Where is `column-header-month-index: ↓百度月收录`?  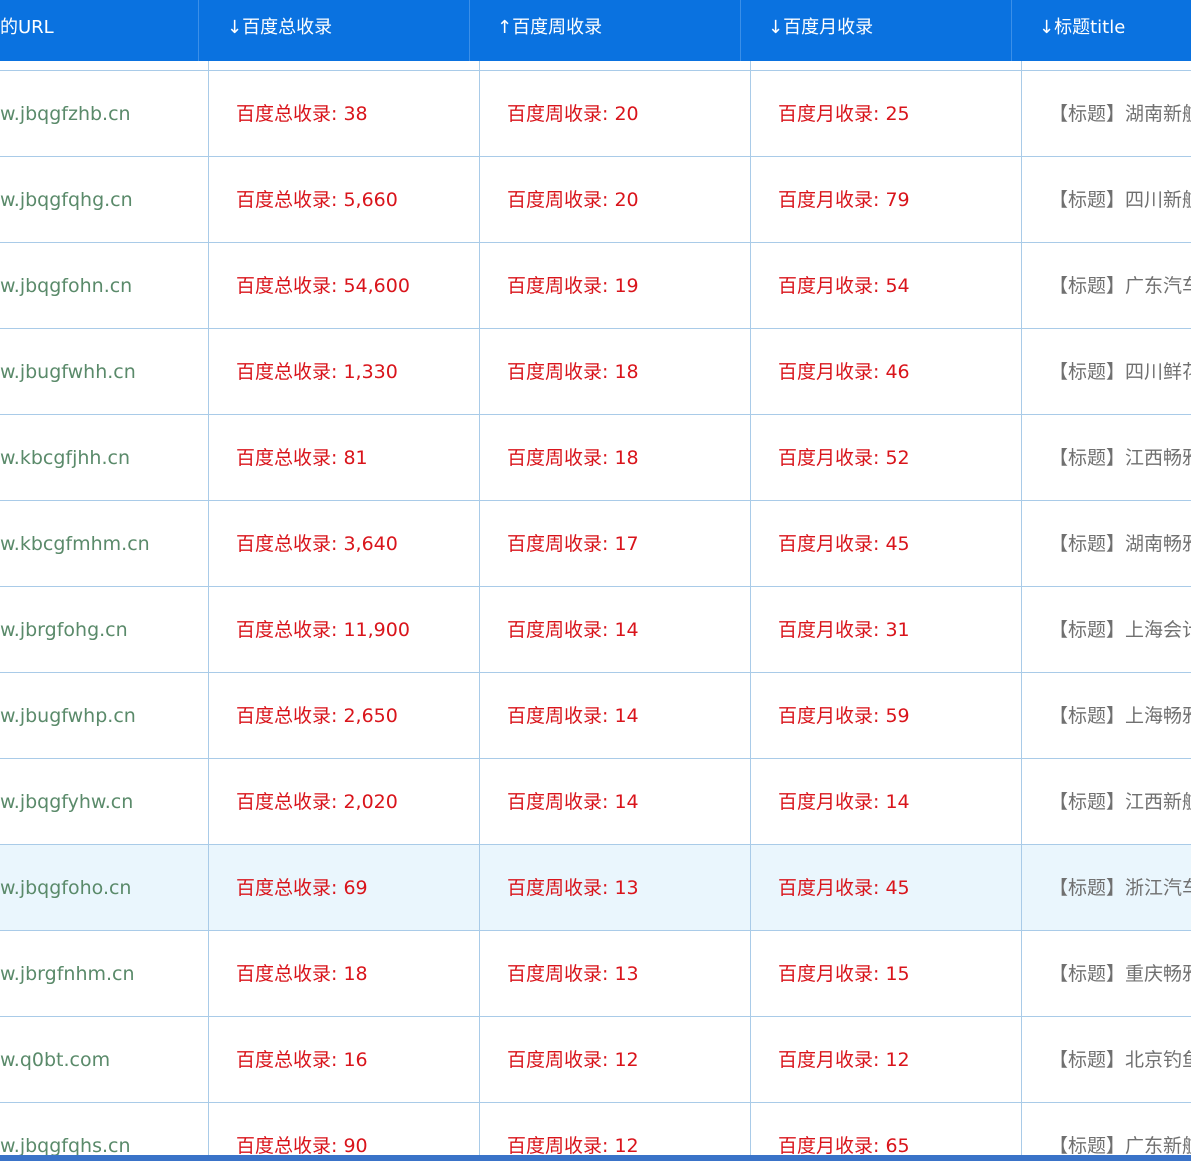
column-header-month-index: ↓百度月收录 is located at coordinates (876, 30).